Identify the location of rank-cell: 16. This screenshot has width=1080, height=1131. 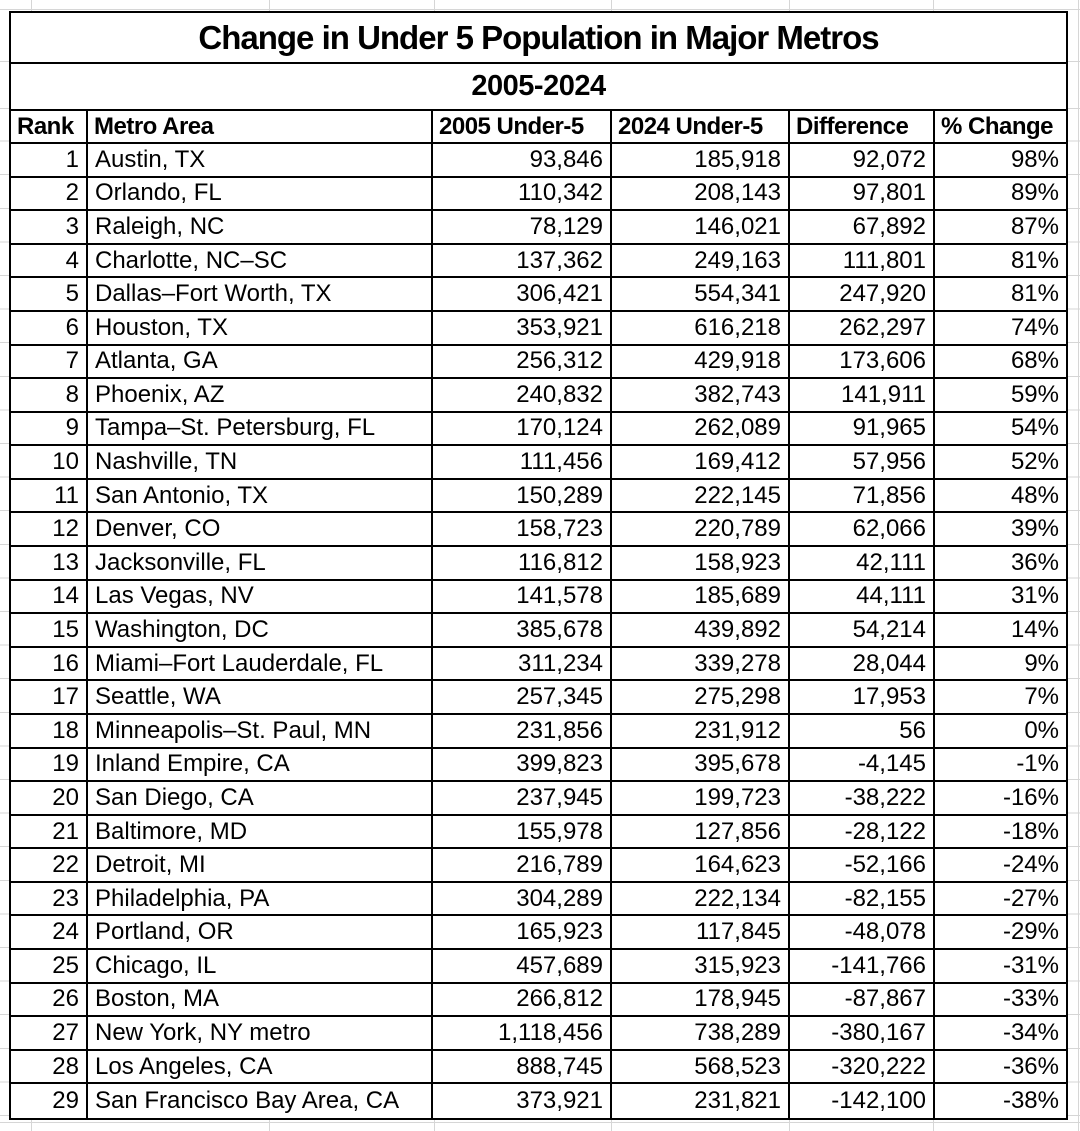
(49, 664).